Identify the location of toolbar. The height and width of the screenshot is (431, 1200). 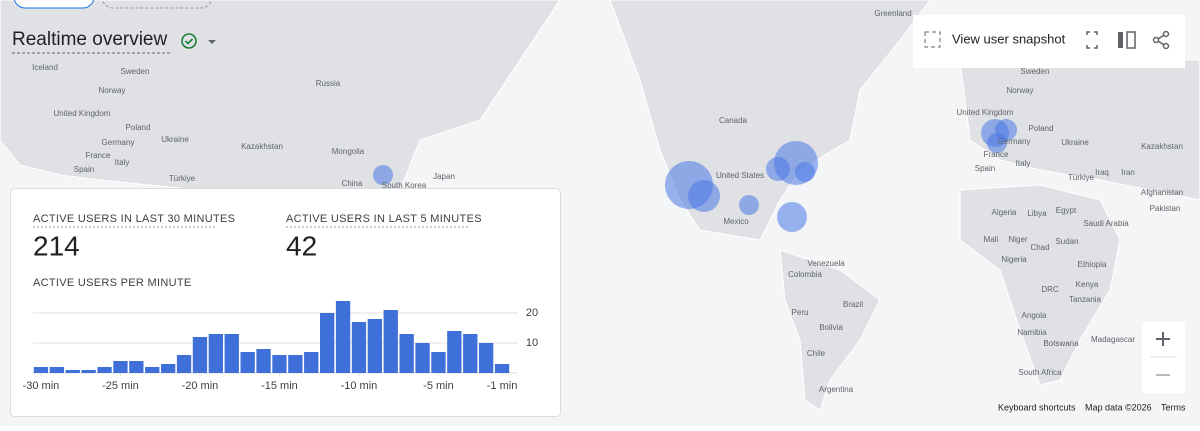
(1049, 41).